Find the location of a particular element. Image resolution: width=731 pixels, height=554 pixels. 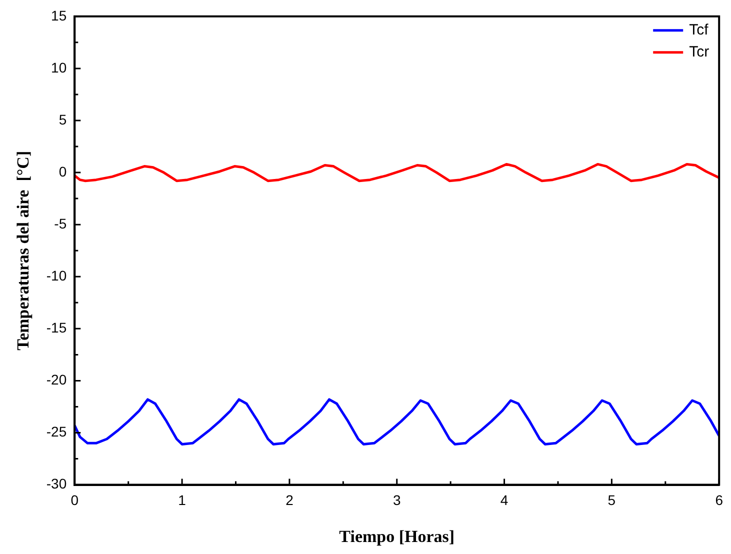

y-axis-title: Temperaturas del aire [°C] is located at coordinates (23, 250).